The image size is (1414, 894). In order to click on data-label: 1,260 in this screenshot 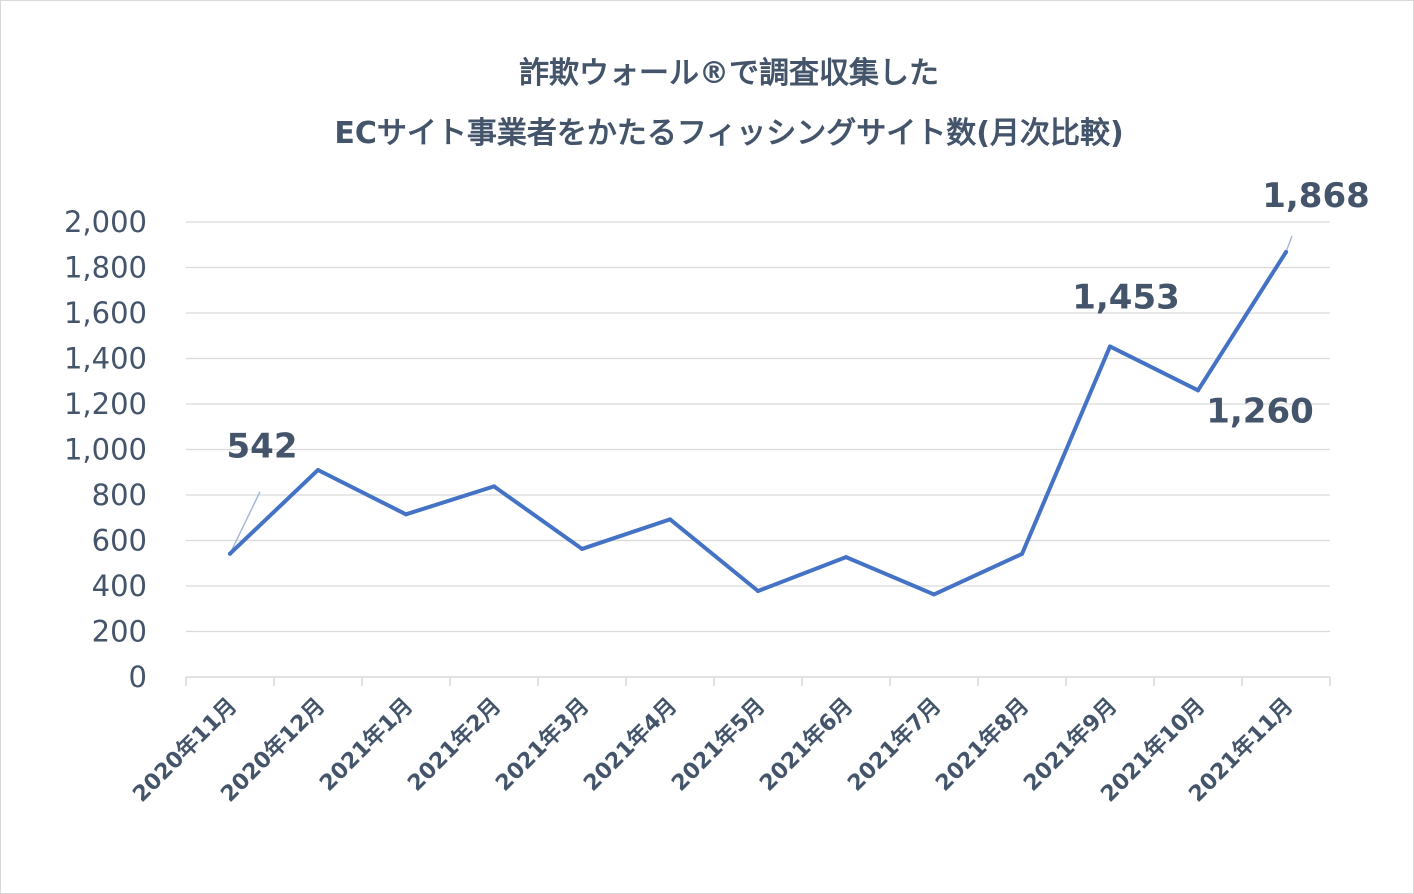, I will do `click(1260, 411)`.